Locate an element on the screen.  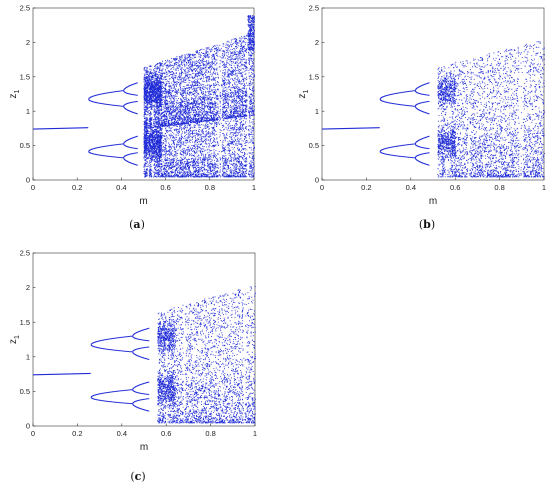
panel-caption: (c) is located at coordinates (137, 476).